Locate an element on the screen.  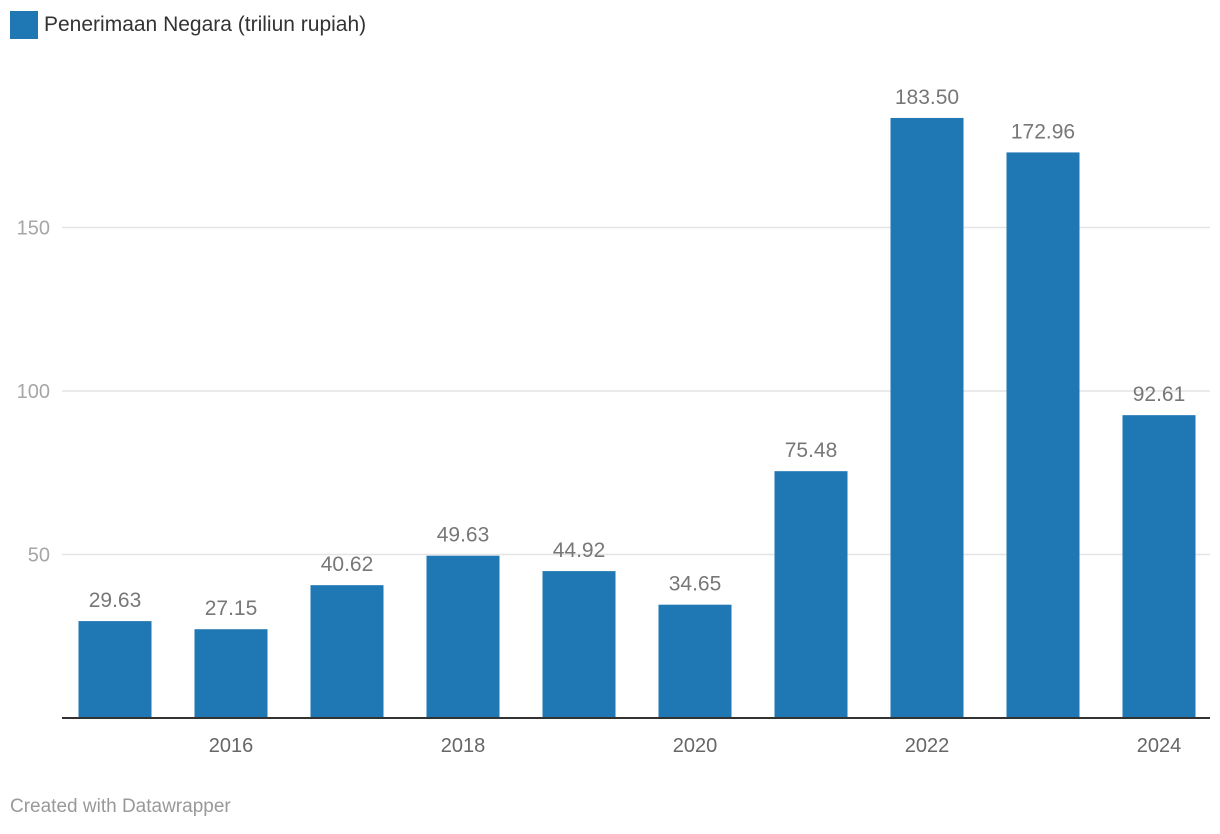
value-label-2018: 49.63 is located at coordinates (463, 535).